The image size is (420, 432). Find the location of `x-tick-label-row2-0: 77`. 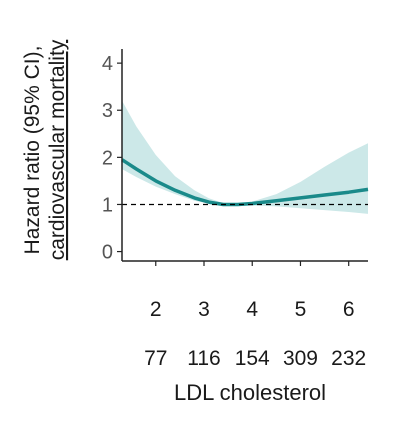

x-tick-label-row2-0: 77 is located at coordinates (155, 358).